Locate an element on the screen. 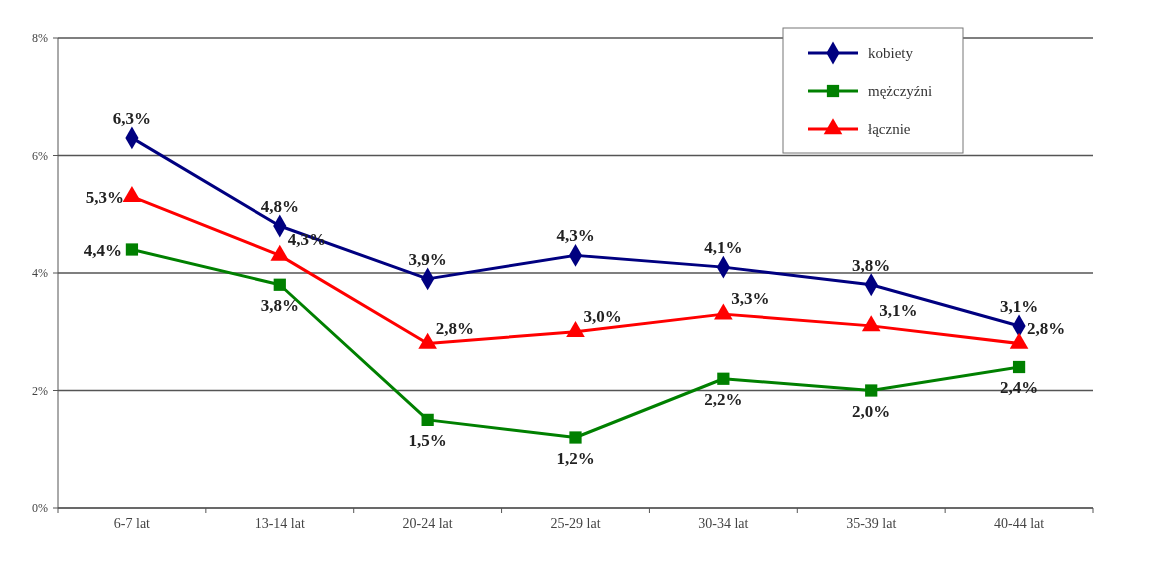  data-label: 6,3% is located at coordinates (132, 118).